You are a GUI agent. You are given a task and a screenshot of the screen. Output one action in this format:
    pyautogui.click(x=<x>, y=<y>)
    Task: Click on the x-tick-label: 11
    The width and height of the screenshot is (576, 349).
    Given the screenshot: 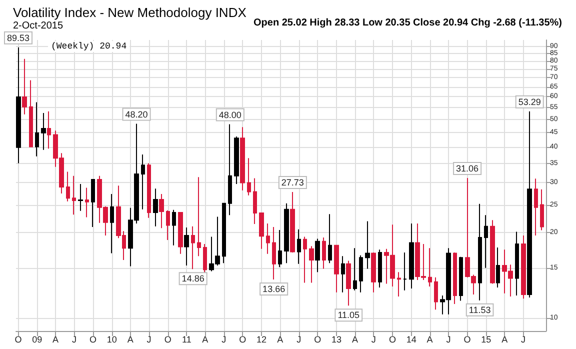 What is the action you would take?
    pyautogui.click(x=187, y=339)
    